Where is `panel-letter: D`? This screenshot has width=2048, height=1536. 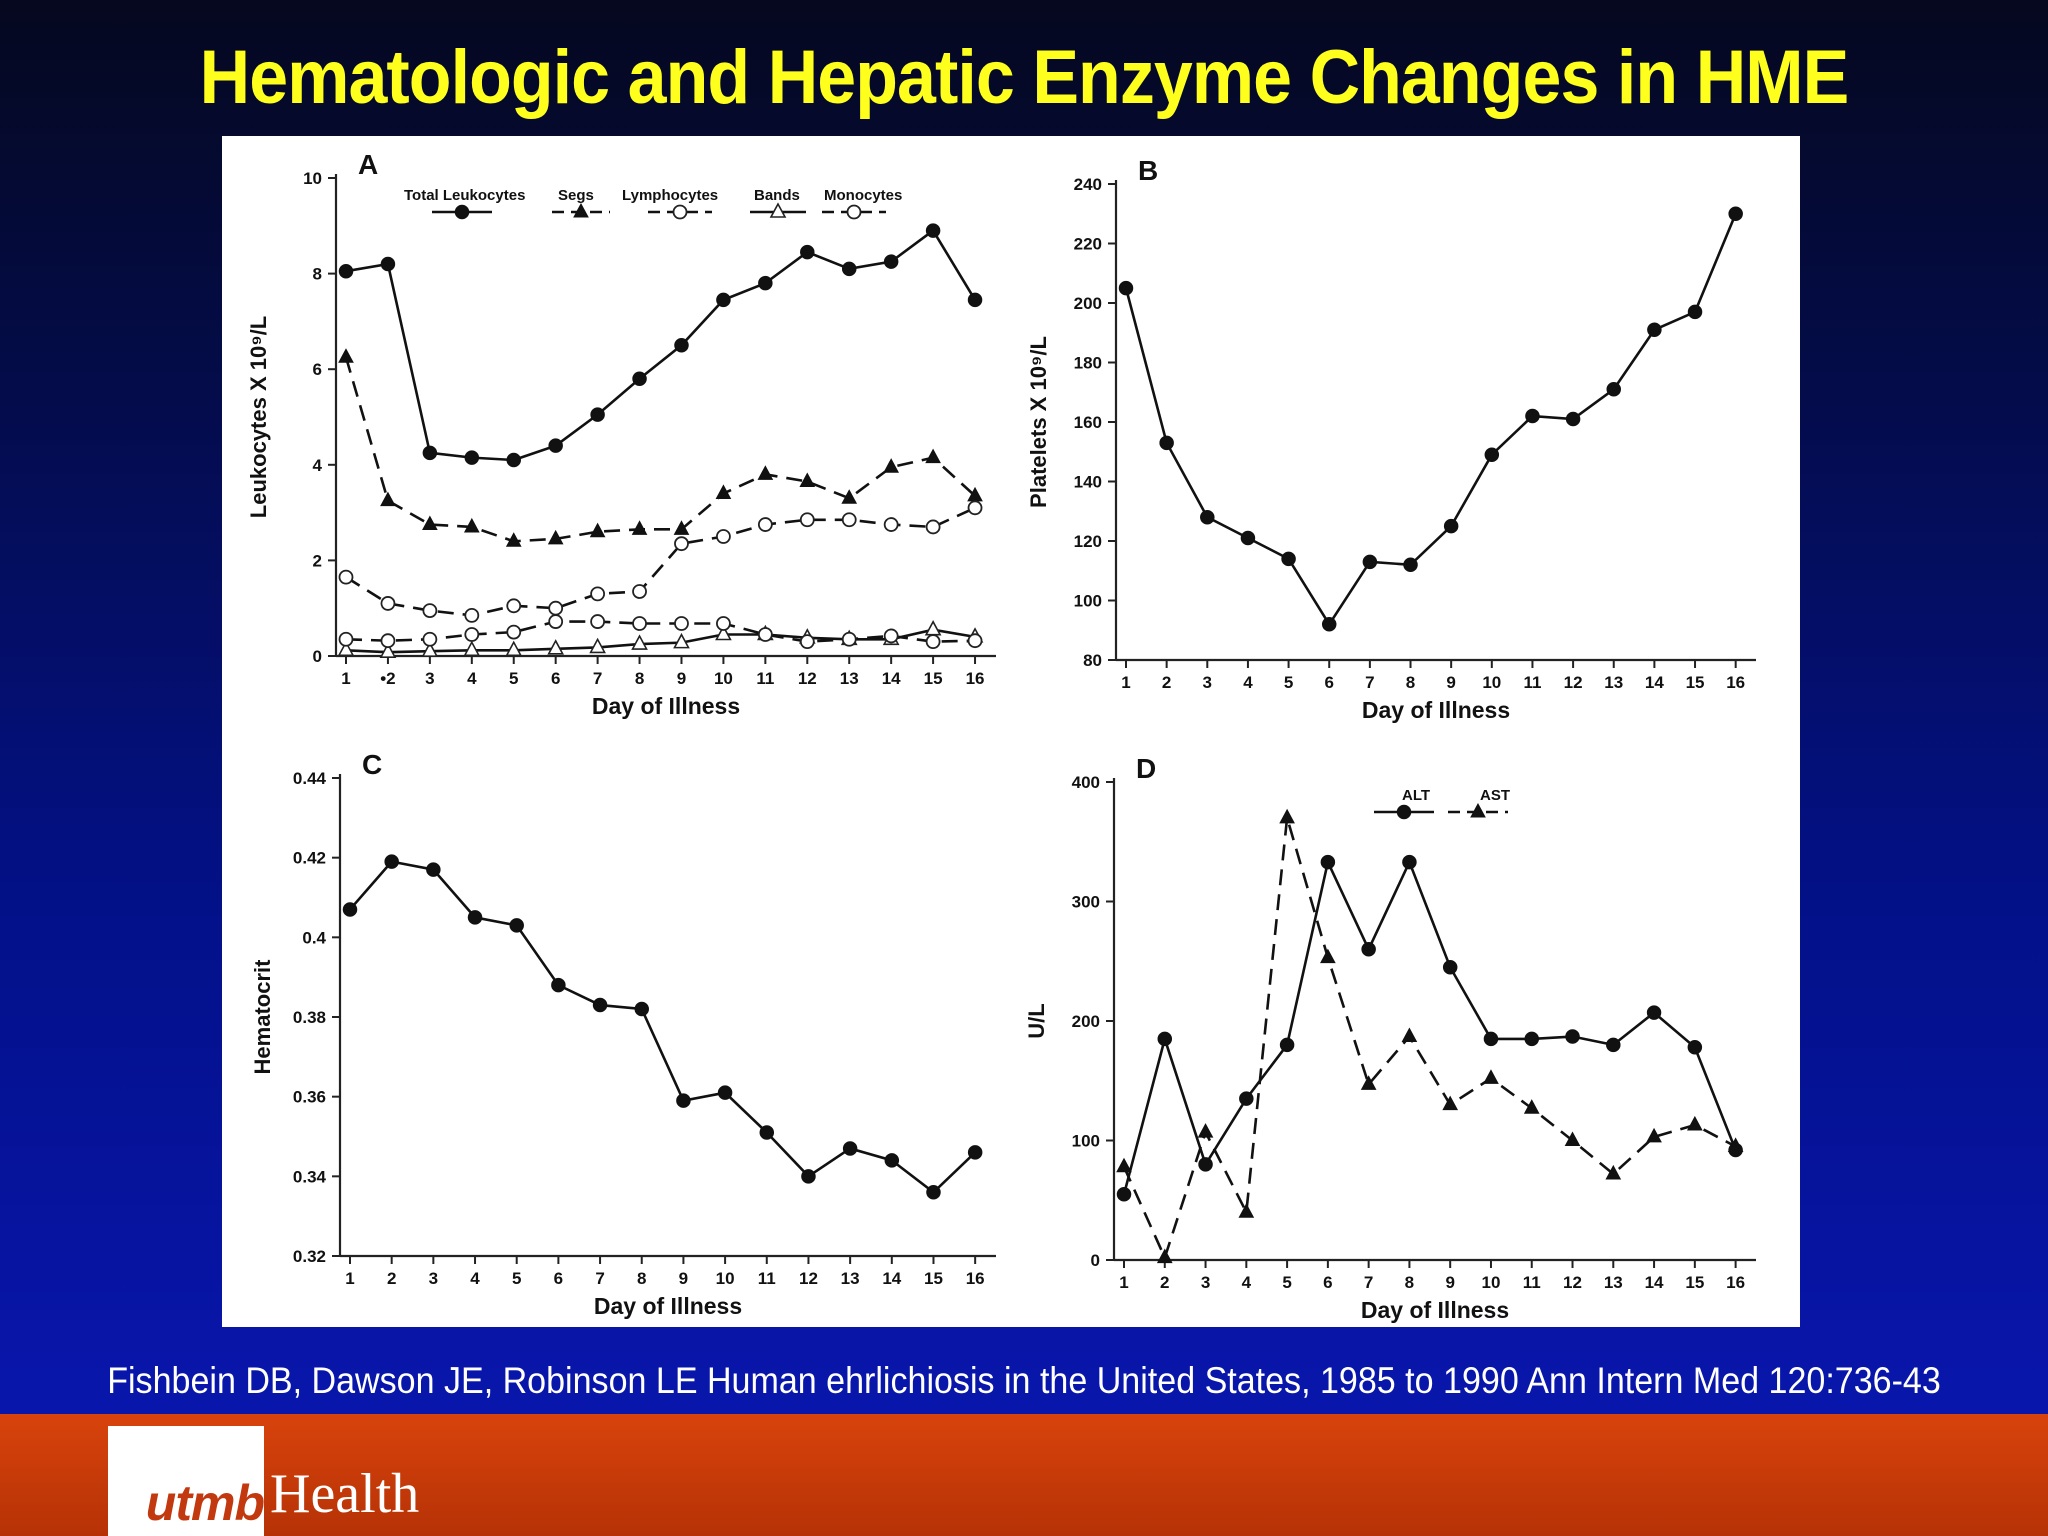
panel-letter: D is located at coordinates (1146, 768).